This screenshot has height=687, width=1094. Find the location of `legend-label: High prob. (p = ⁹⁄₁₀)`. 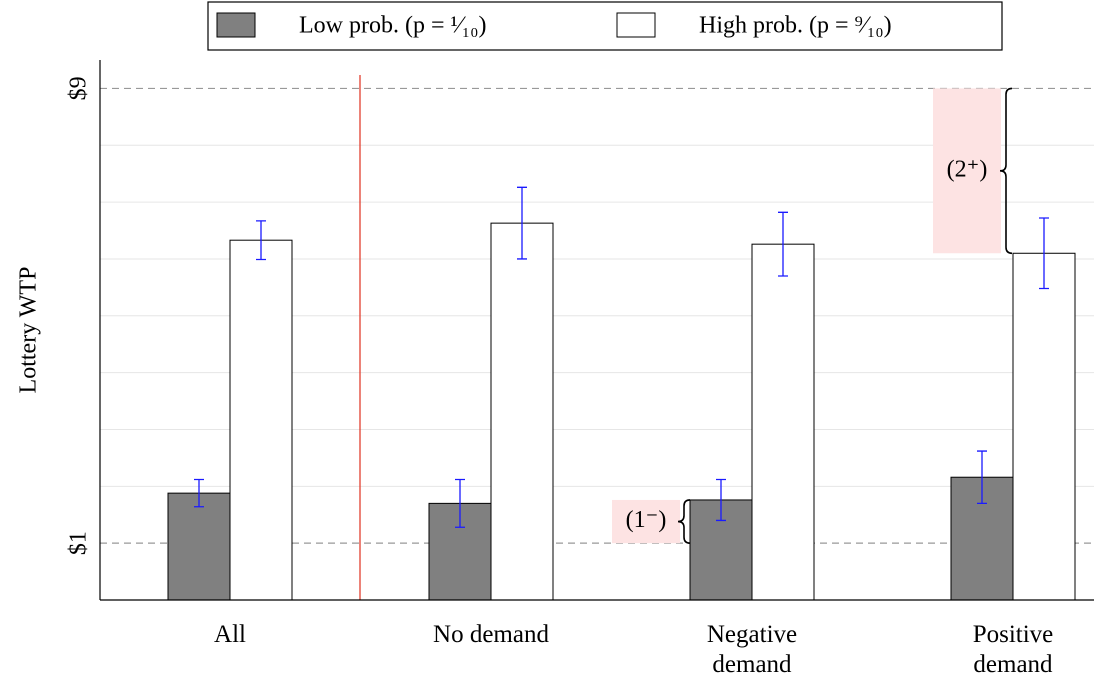

legend-label: High prob. (p = ⁹⁄₁₀) is located at coordinates (795, 26).